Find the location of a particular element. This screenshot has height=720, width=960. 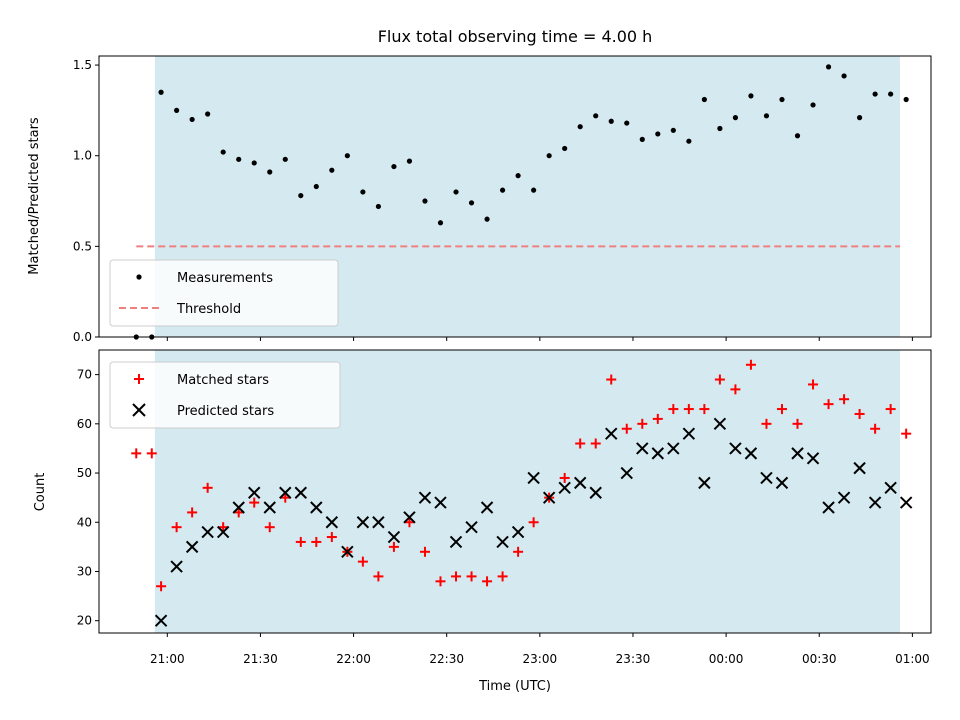

y-tick-label: 70 is located at coordinates (84, 375).